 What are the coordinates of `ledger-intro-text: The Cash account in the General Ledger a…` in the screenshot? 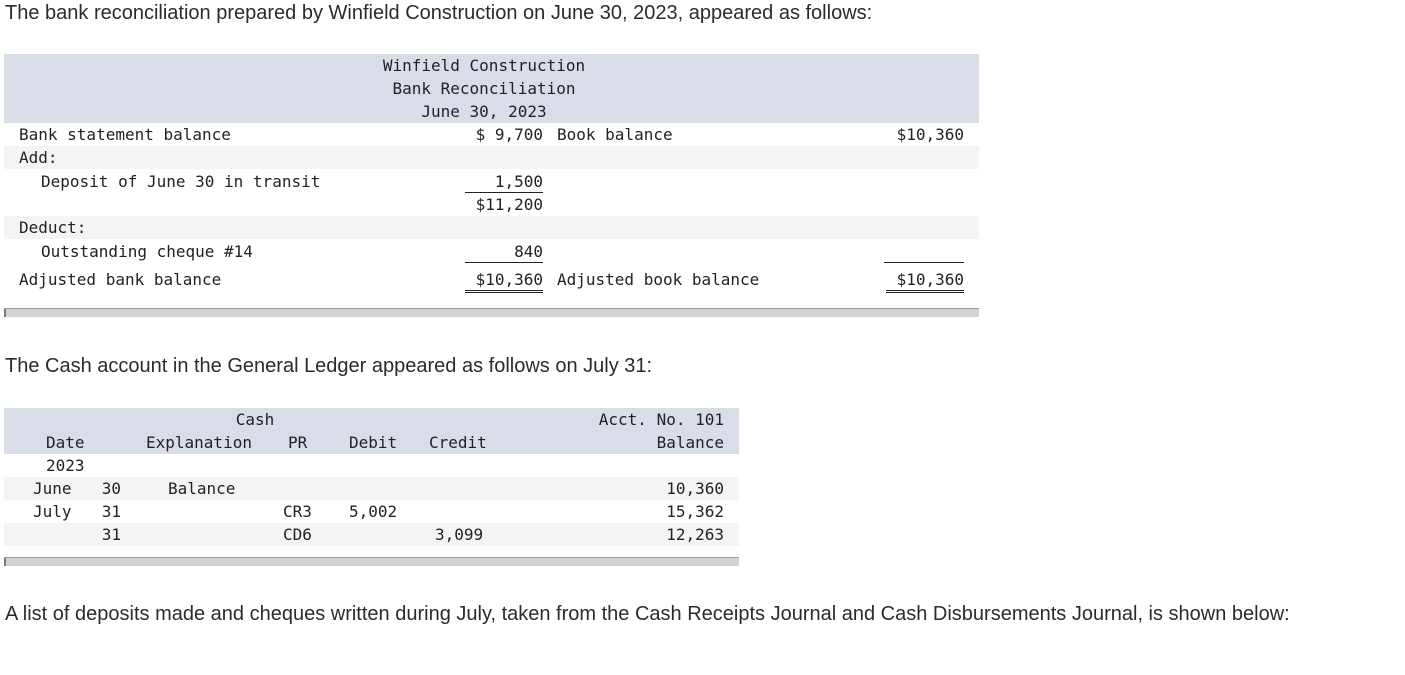 It's located at (329, 366).